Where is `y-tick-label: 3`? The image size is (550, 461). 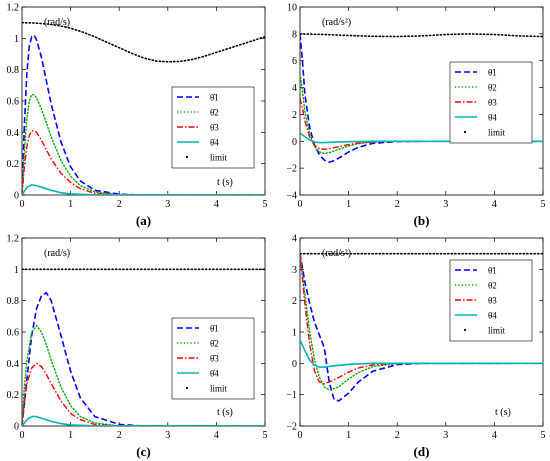 y-tick-label: 3 is located at coordinates (294, 270).